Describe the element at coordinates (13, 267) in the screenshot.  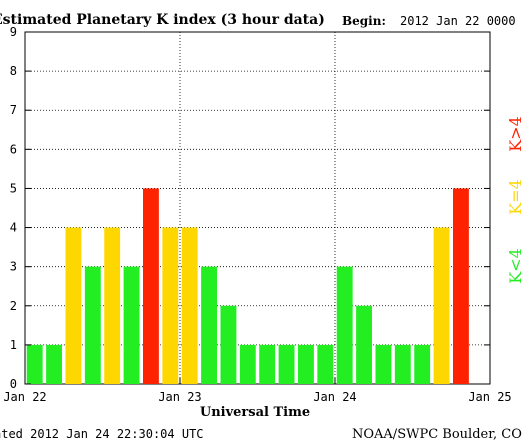
I see `y-tick-label: 3` at that location.